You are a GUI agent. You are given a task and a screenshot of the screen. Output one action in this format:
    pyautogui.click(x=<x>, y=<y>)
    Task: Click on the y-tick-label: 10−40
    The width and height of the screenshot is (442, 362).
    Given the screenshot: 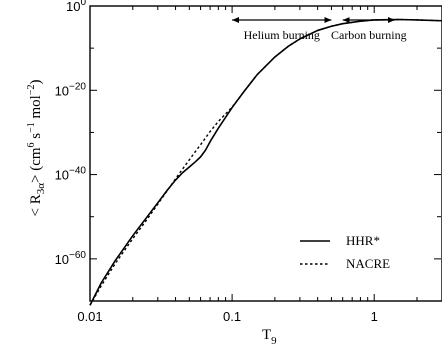 What is the action you would take?
    pyautogui.click(x=71, y=174)
    